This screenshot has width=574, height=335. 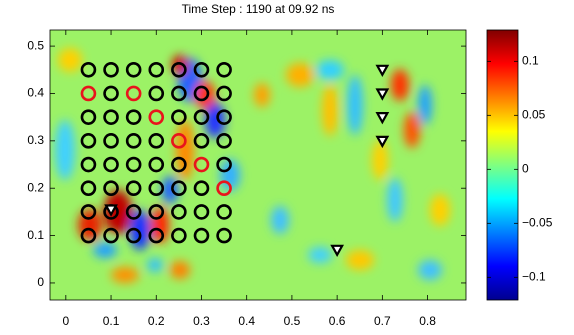 I want to click on y-tick-label: 0, so click(x=40, y=282).